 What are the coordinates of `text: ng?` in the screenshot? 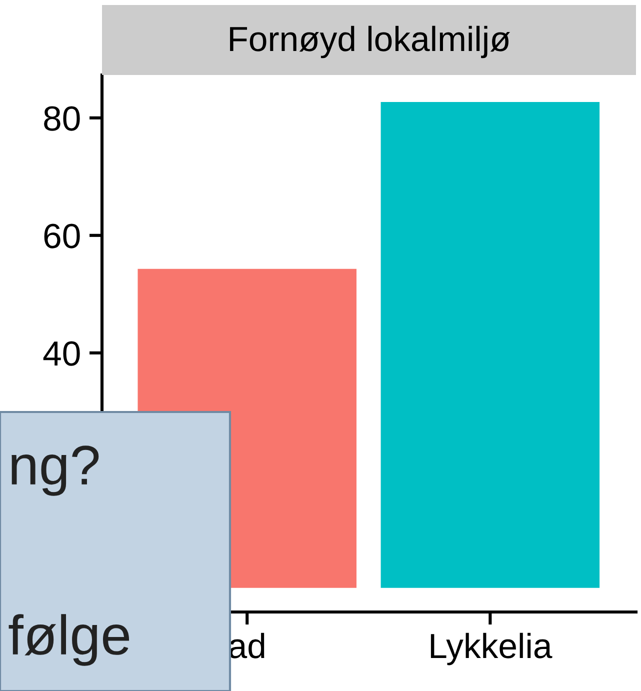 It's located at (55, 471).